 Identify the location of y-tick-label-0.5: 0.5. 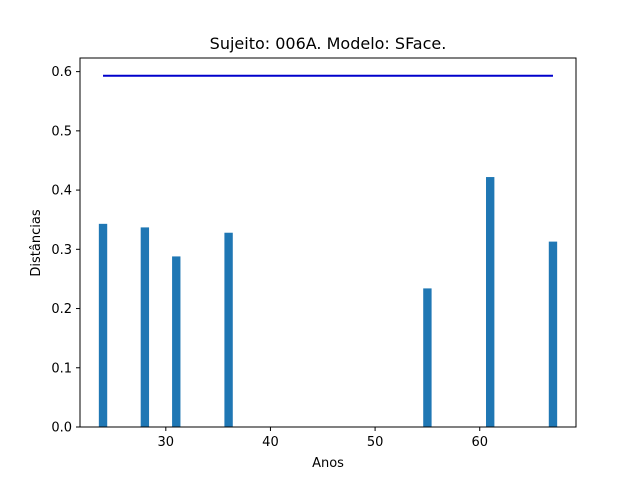
(61, 131).